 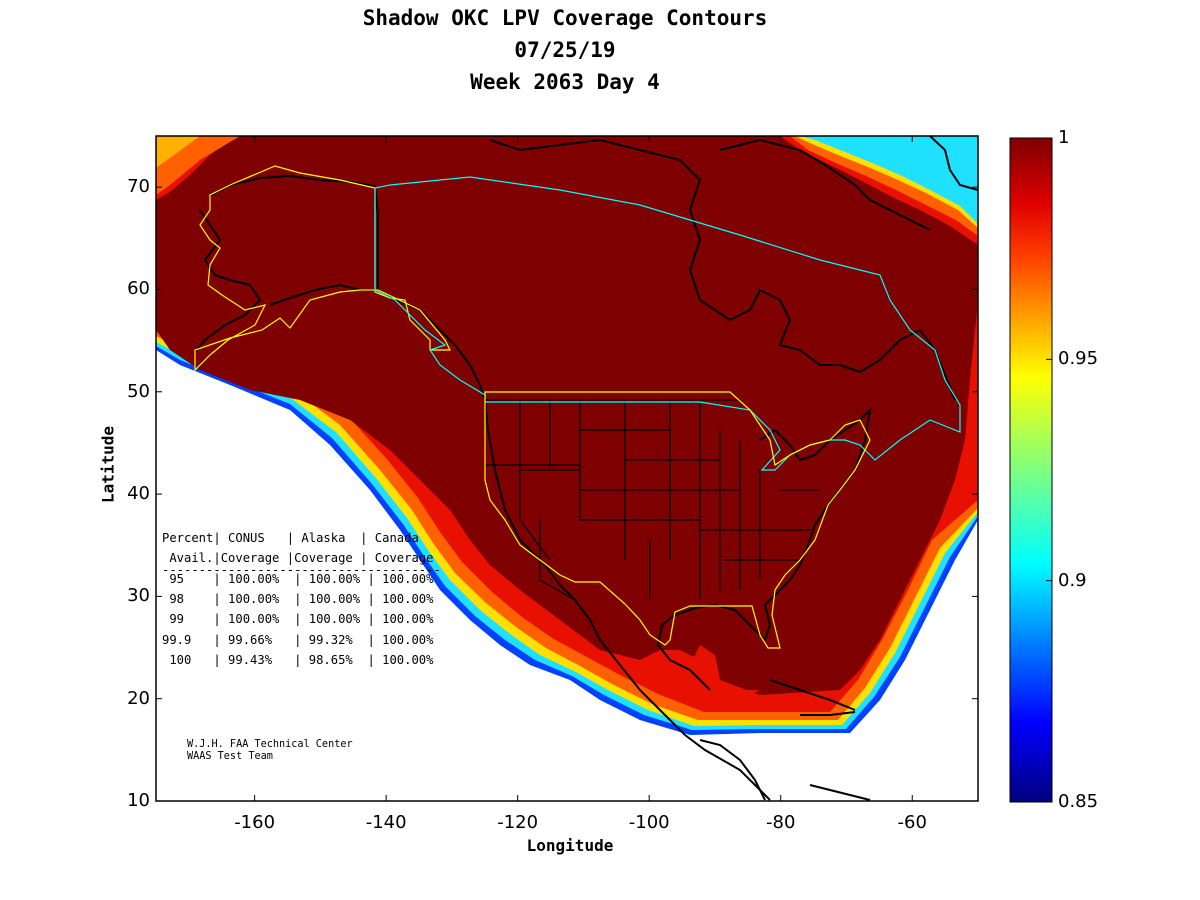 What do you see at coordinates (298, 640) in the screenshot?
I see `table-row: 99.9 | 99.66% | 99.32% | 100.00%` at bounding box center [298, 640].